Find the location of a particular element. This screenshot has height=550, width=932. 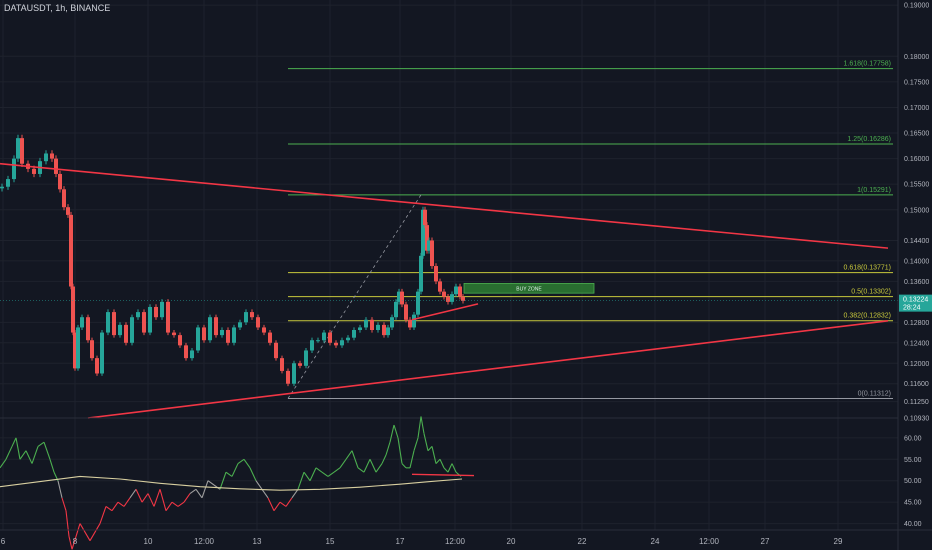

rsi-trendline is located at coordinates (443, 475).